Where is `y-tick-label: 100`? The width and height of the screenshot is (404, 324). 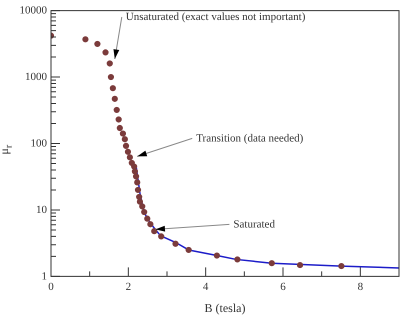
y-tick-label: 100 is located at coordinates (39, 143).